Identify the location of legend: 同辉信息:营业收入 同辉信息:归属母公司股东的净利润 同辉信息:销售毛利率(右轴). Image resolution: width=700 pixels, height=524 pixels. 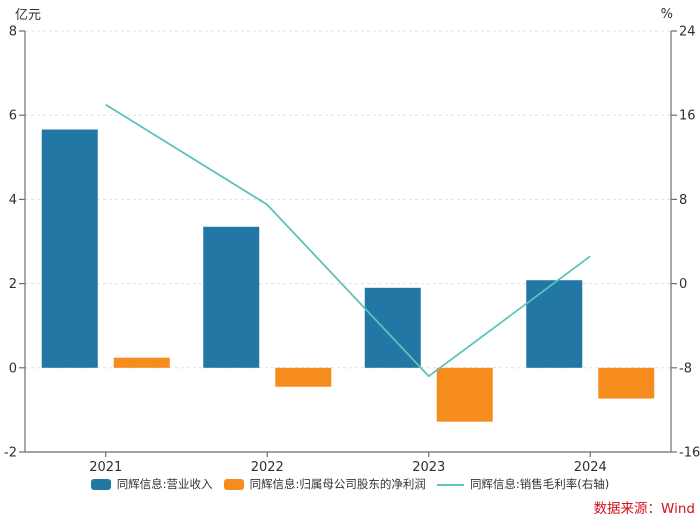
(350, 484).